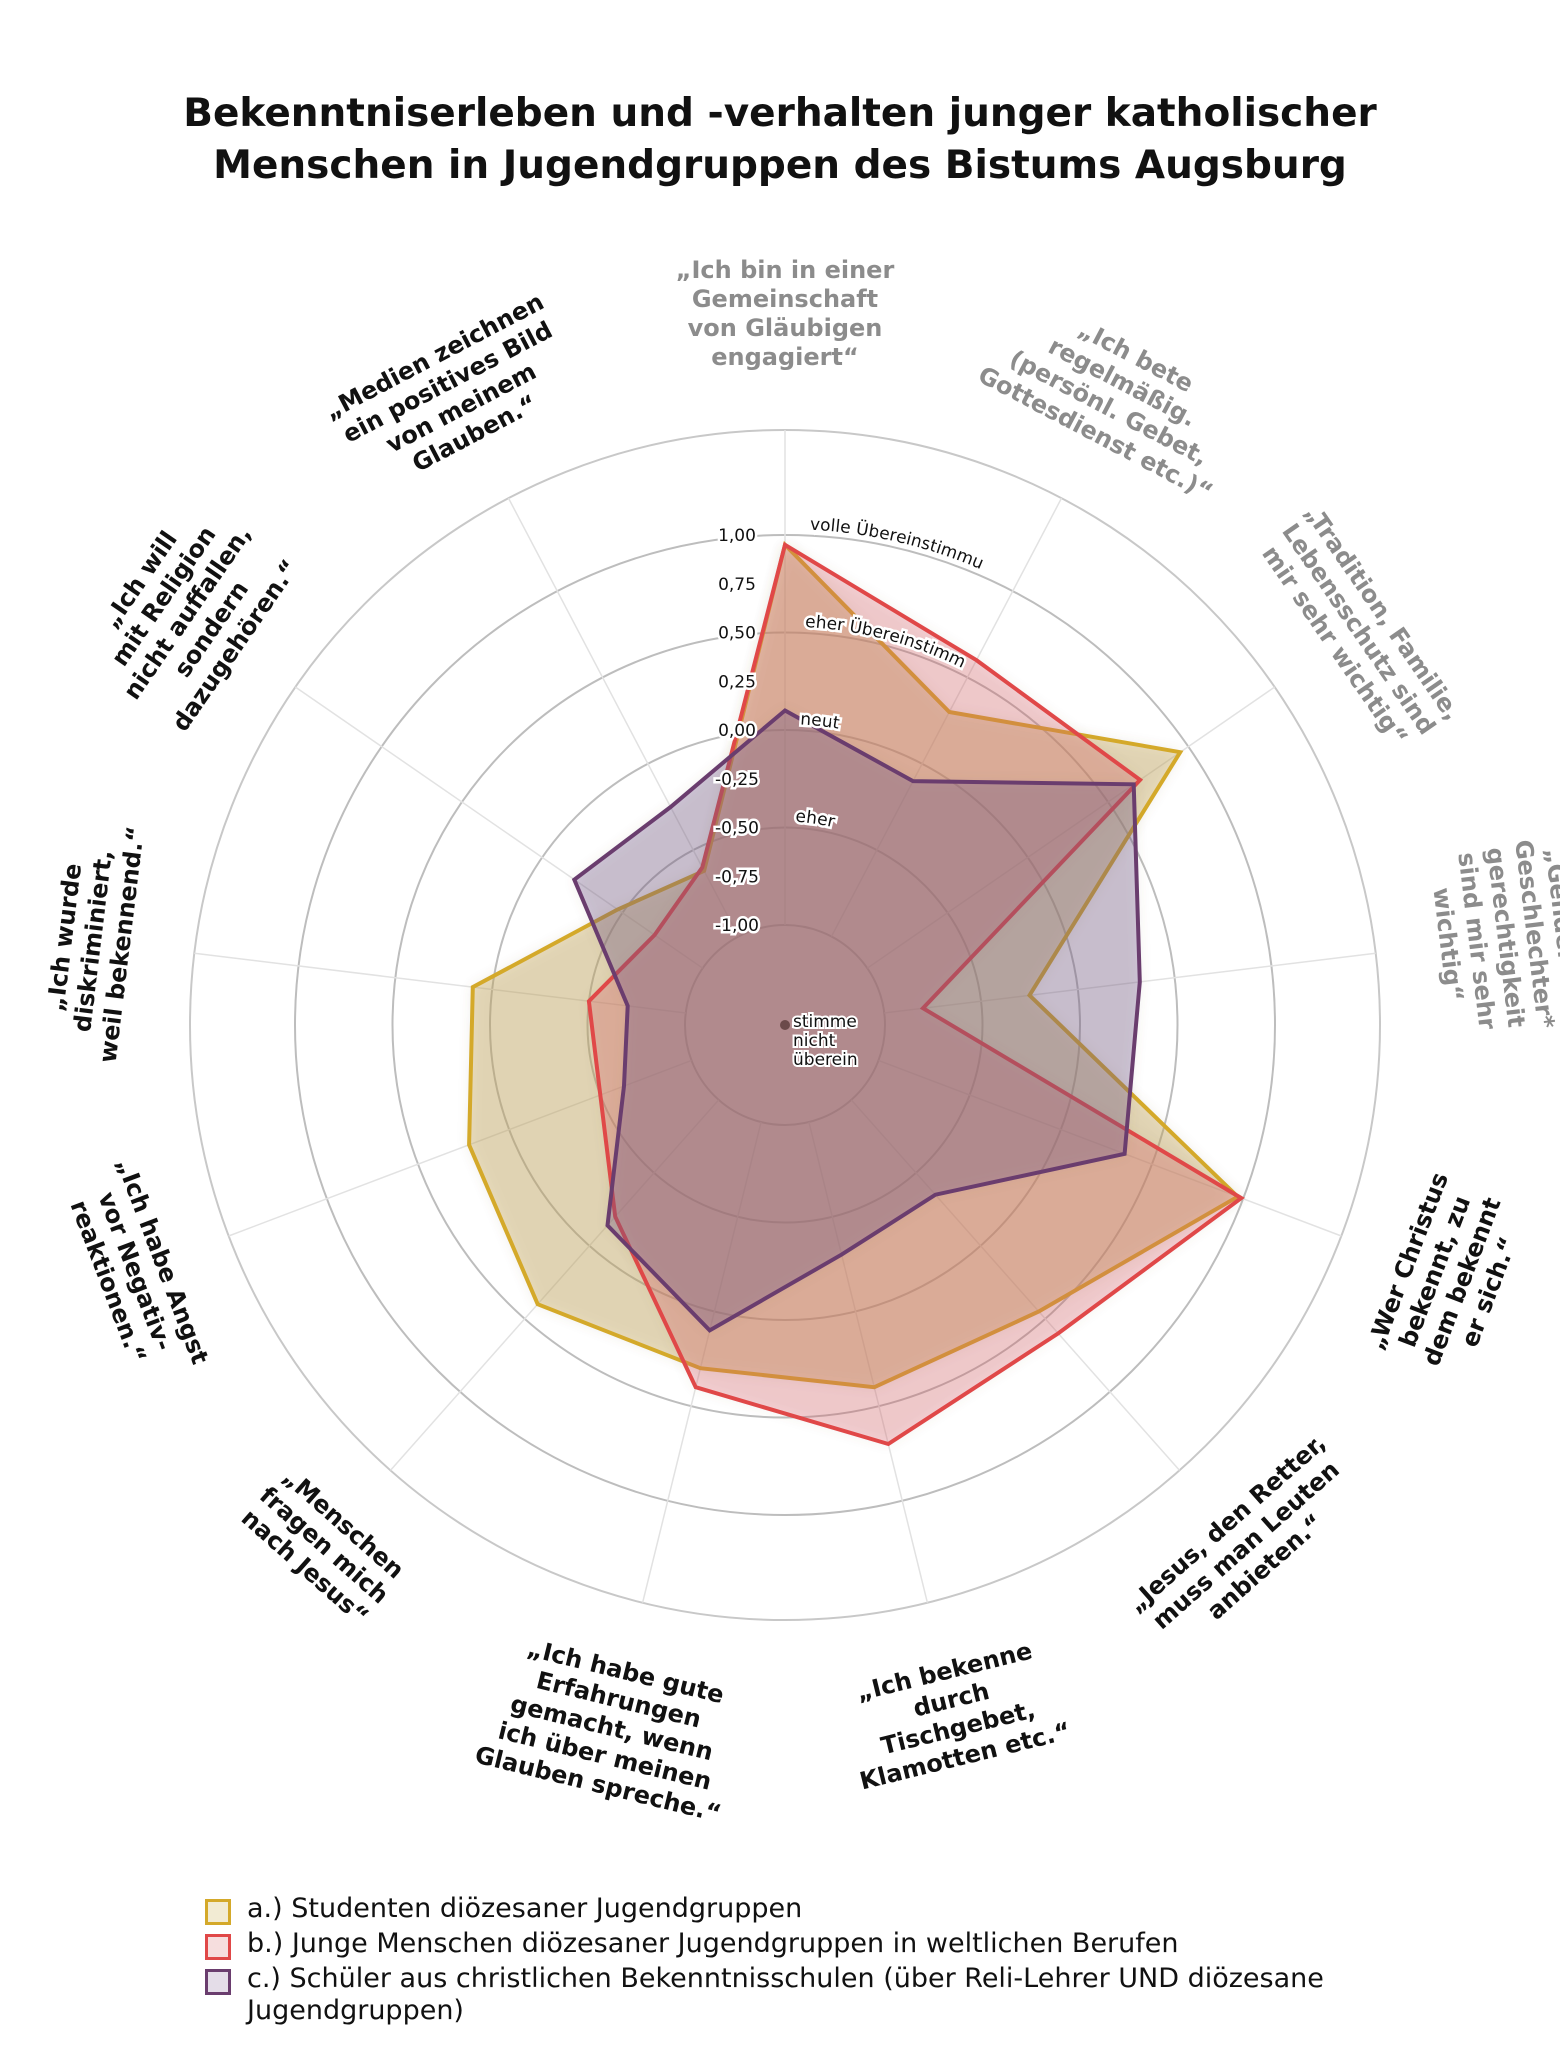  Describe the element at coordinates (805, 1909) in the screenshot. I see `legend-item-a: a.) Studenten diözesaner Jugendgruppen` at that location.